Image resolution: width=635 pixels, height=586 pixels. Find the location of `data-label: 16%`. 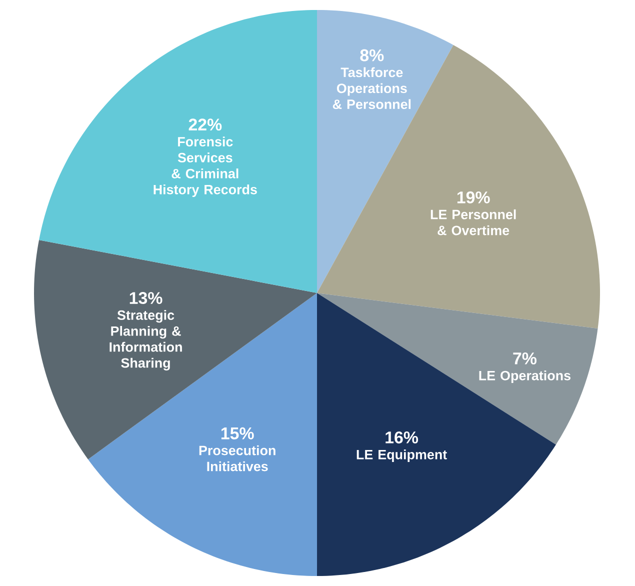

data-label: 16% is located at coordinates (402, 437).